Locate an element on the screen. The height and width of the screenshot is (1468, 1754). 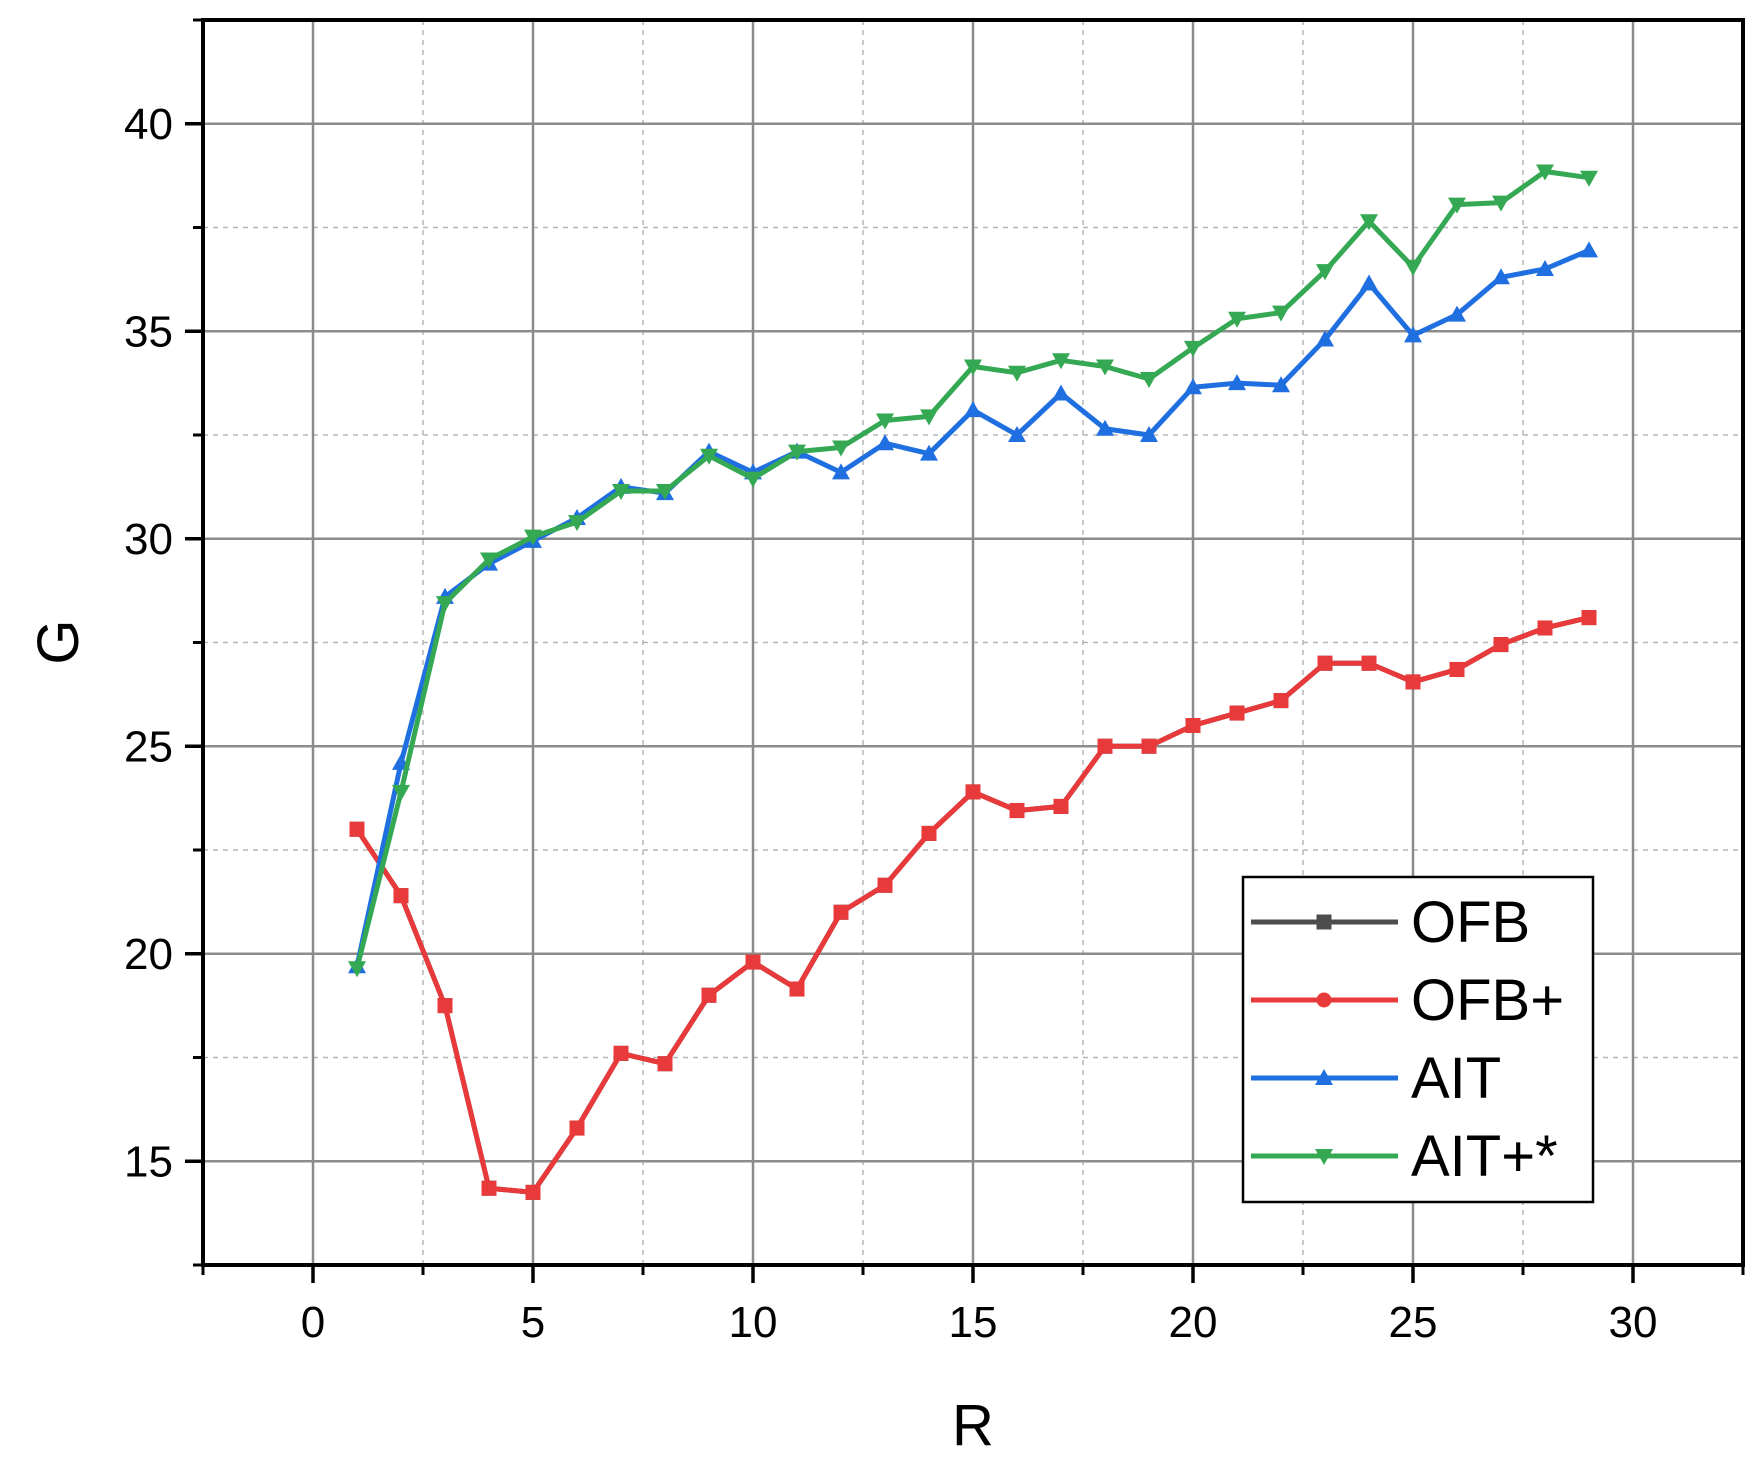
x-tick-label: 25 is located at coordinates (1413, 1322).